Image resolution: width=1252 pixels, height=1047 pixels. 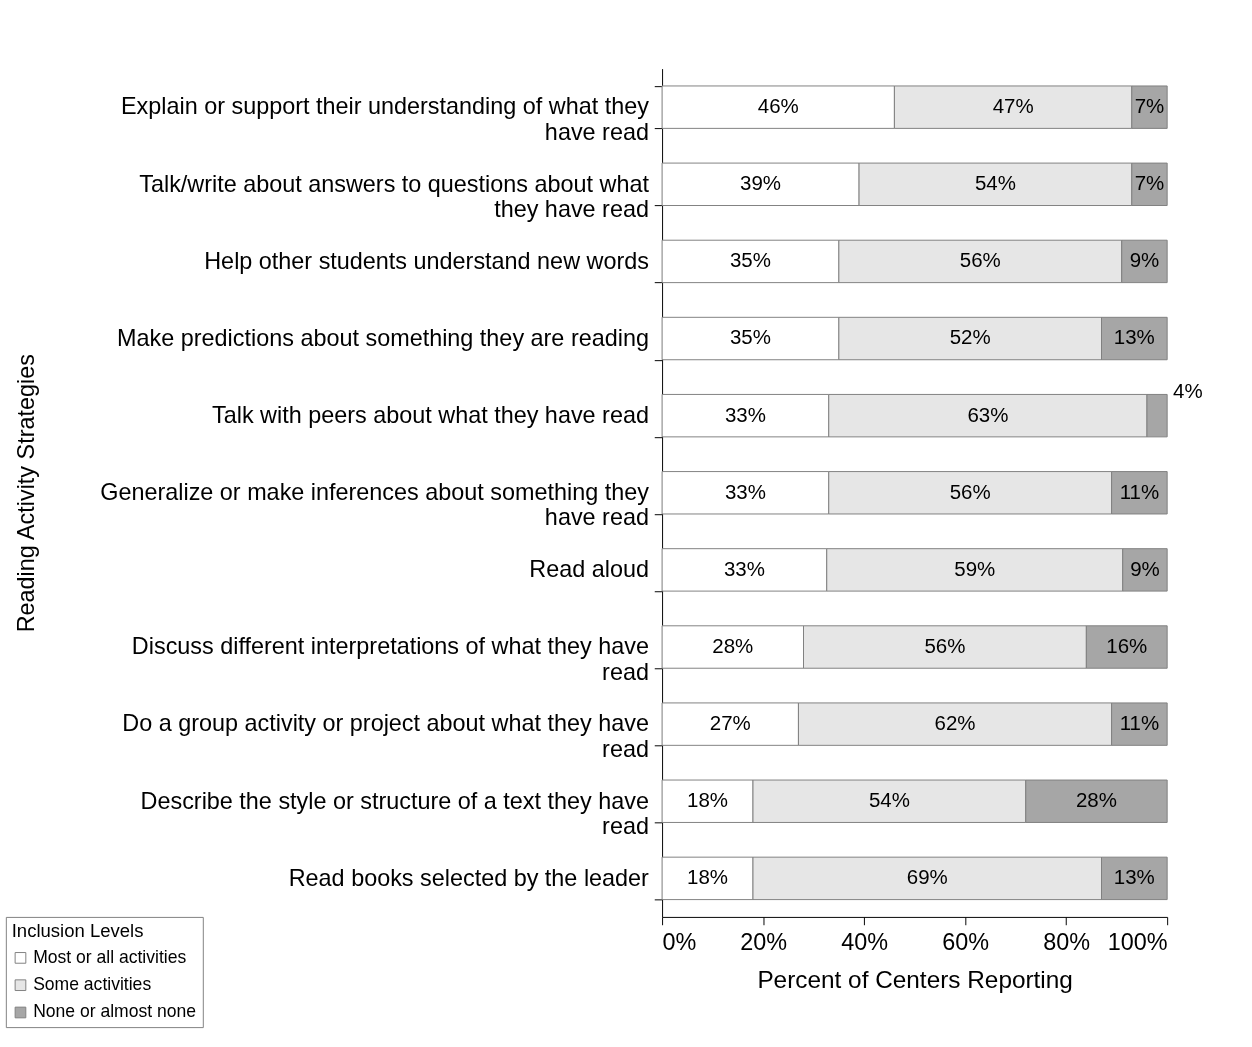 What do you see at coordinates (390, 659) in the screenshot?
I see `y-tick-label: Discuss different interpretations of what they have read` at bounding box center [390, 659].